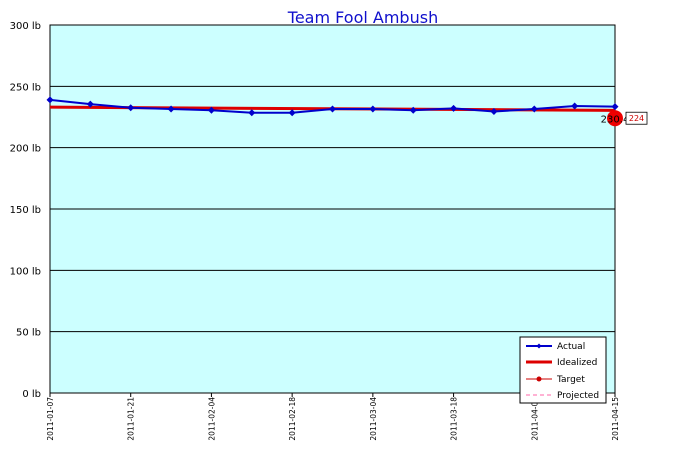 The width and height of the screenshot is (682, 466). What do you see at coordinates (571, 347) in the screenshot?
I see `legend-label: Actual` at bounding box center [571, 347].